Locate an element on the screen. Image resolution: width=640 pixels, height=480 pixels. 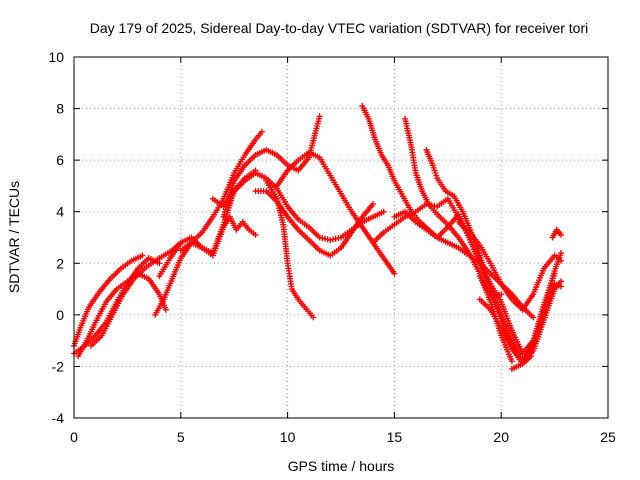
y-tick-label: -2 is located at coordinates (58, 366).